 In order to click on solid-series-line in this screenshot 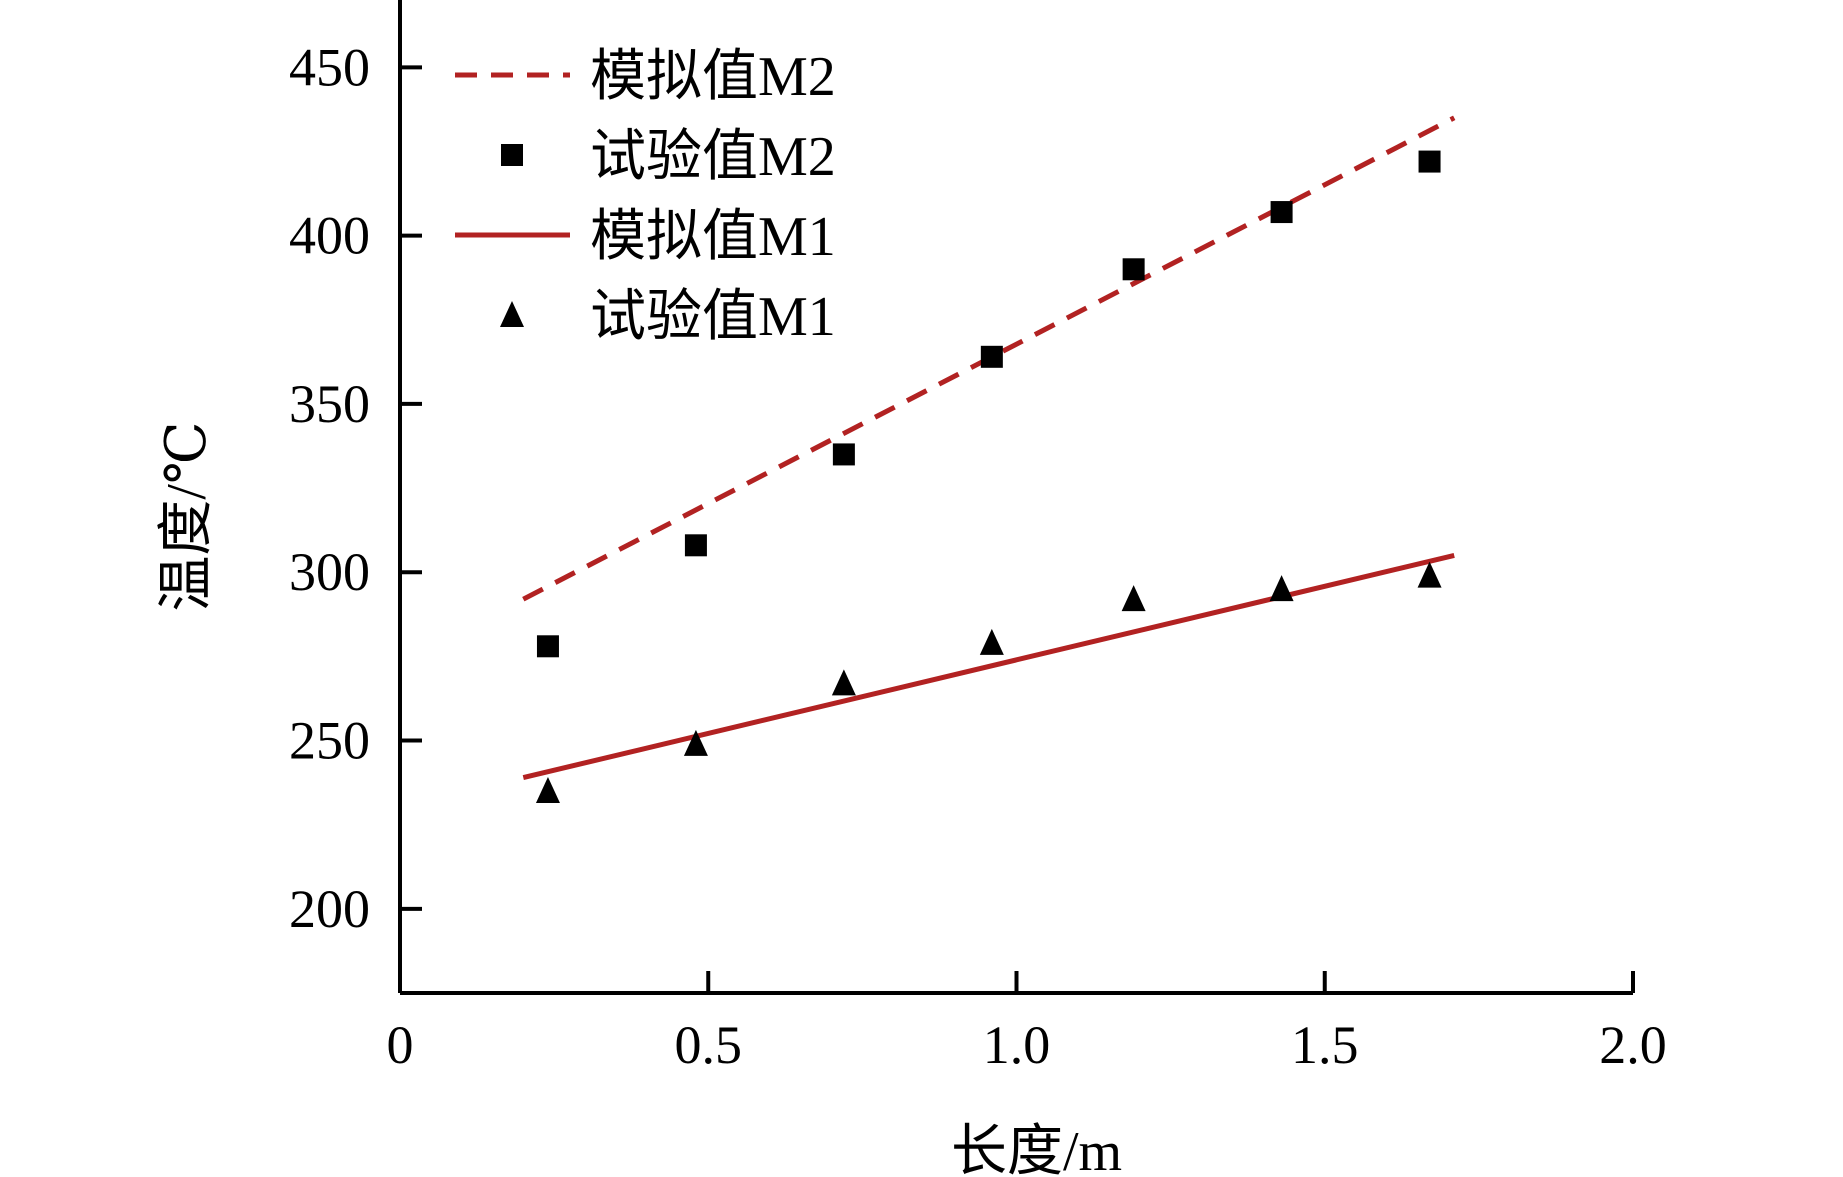, I will do `click(988, 666)`.